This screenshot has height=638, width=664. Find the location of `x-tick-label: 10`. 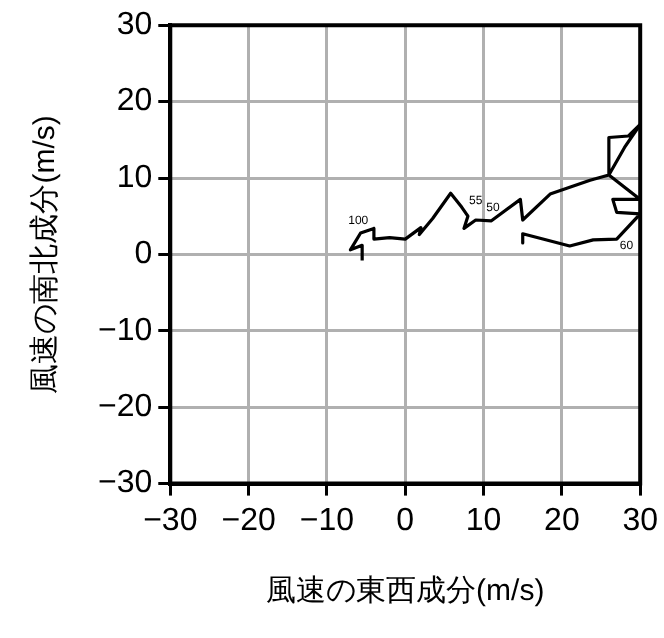

x-tick-label: 10 is located at coordinates (483, 520).